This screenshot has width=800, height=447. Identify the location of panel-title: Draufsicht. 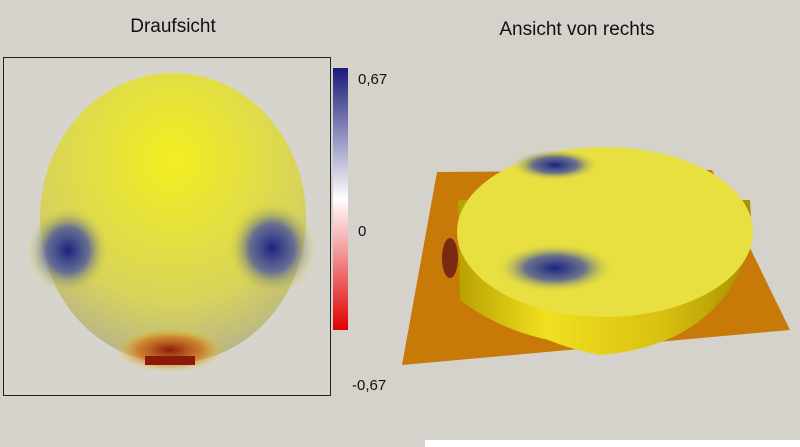
(173, 26).